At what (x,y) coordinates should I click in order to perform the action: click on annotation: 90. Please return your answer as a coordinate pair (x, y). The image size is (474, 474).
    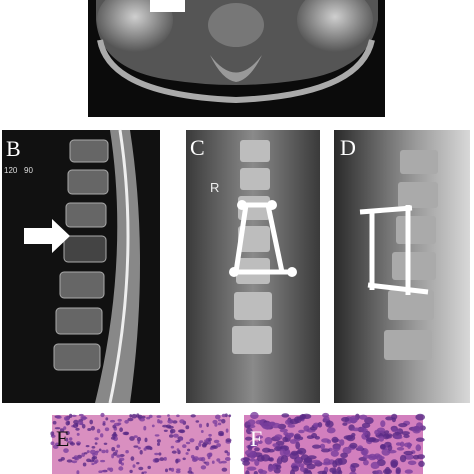
    Looking at the image, I should click on (28, 170).